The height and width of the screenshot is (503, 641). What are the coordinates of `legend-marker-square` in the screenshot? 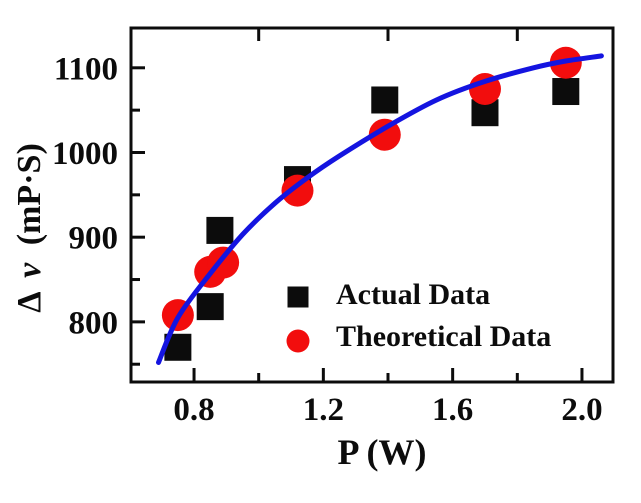 It's located at (298, 297).